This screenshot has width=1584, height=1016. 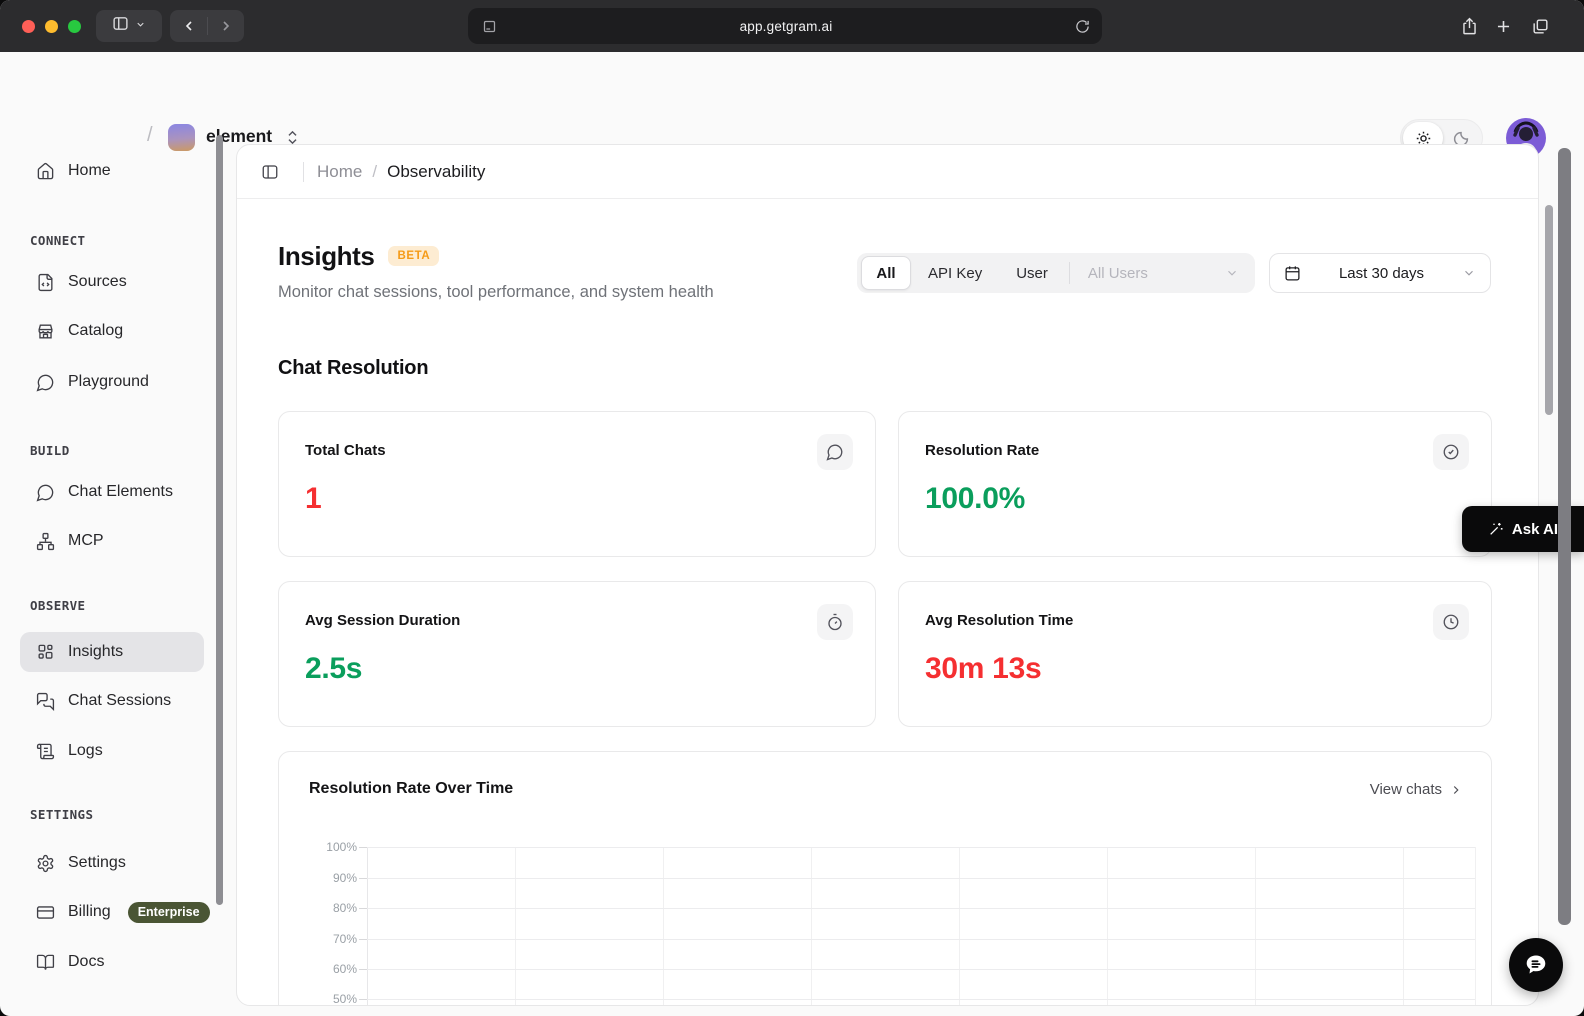 I want to click on card-title: Total Chats, so click(x=345, y=450).